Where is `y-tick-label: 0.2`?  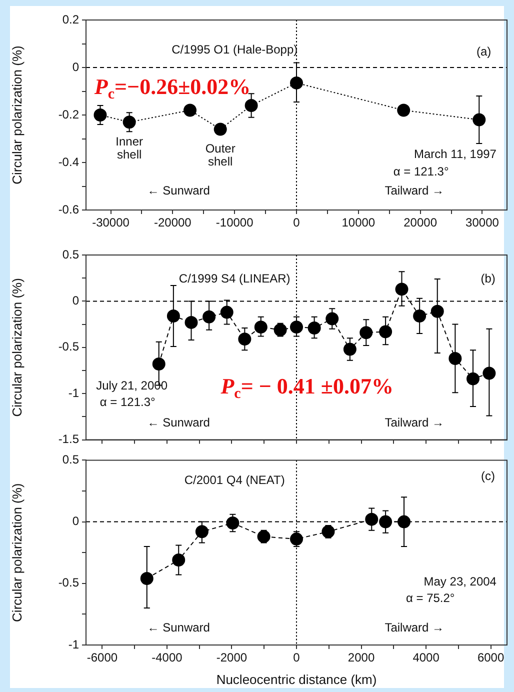 y-tick-label: 0.2 is located at coordinates (71, 19).